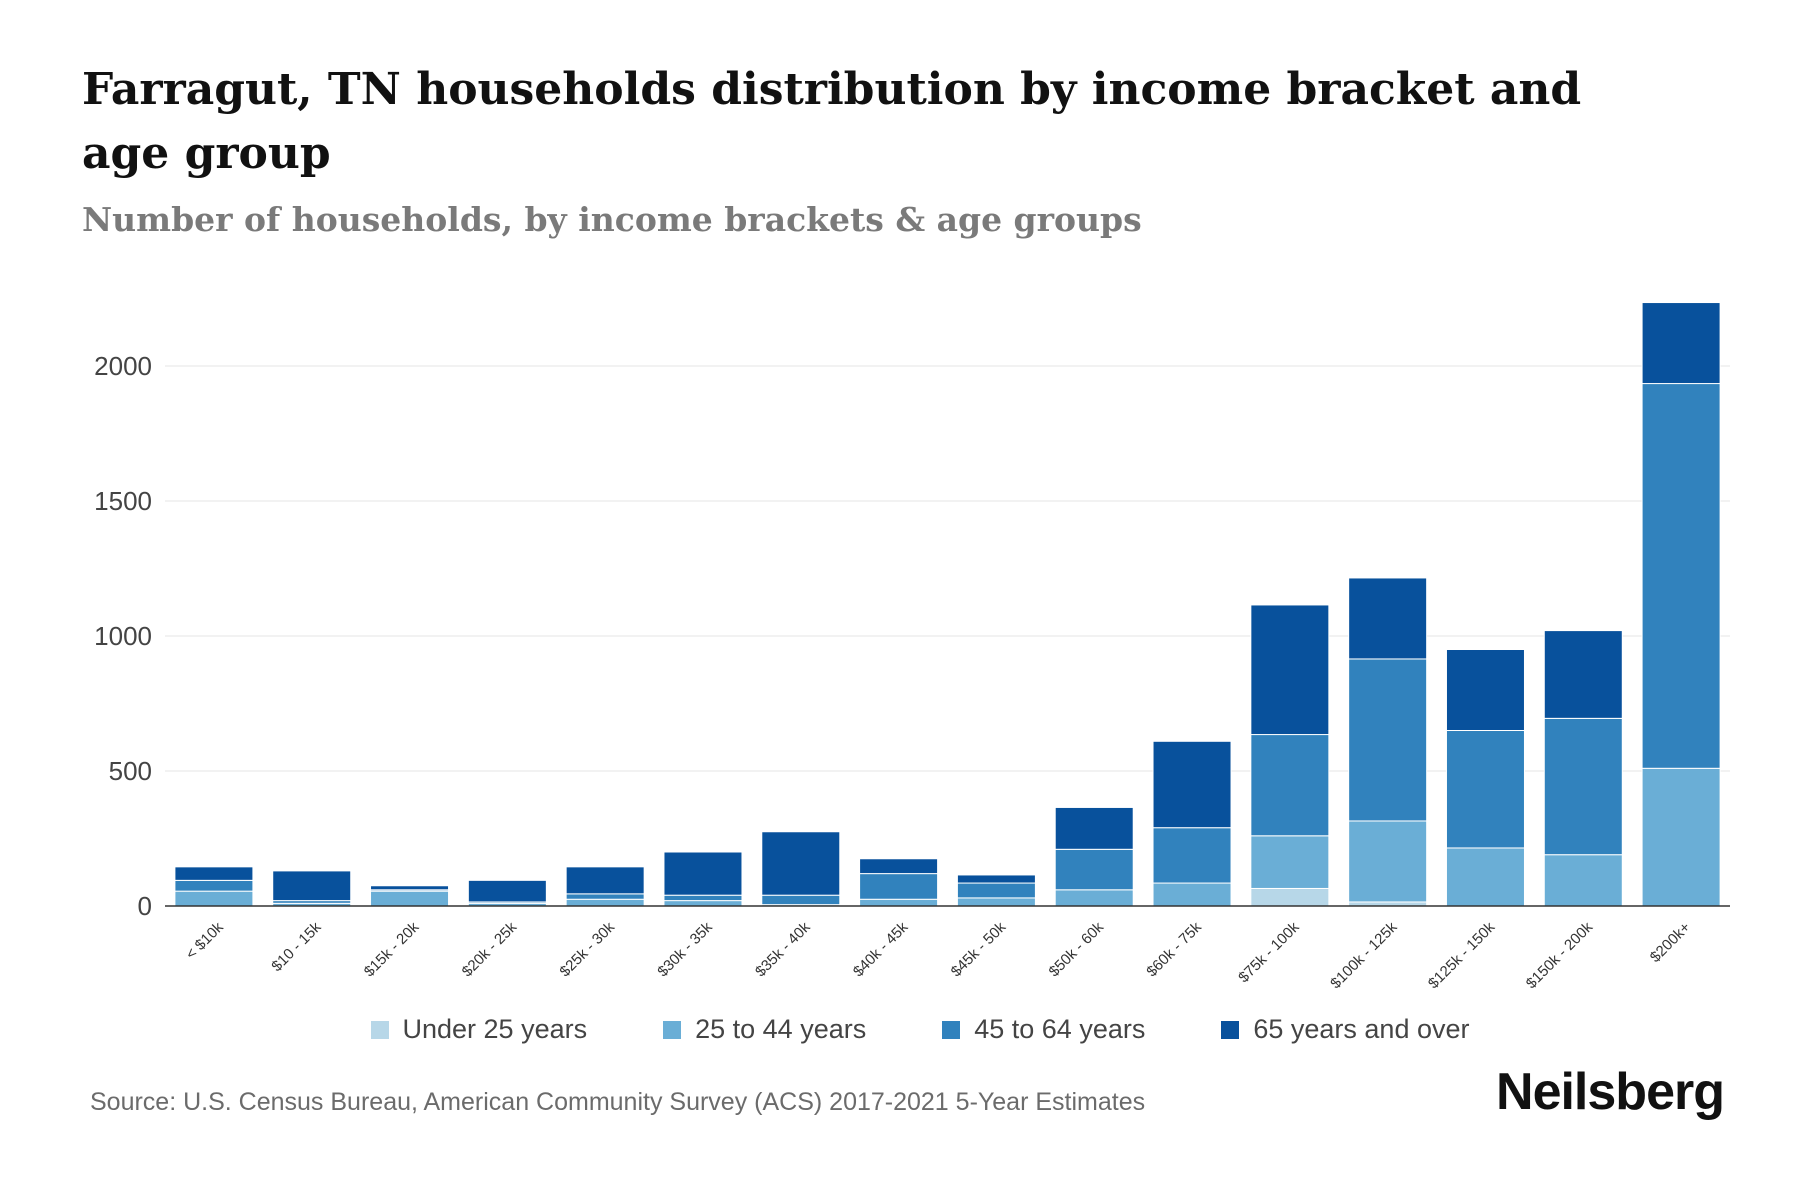 The image size is (1800, 1200). I want to click on legend-item: Under 25 years, so click(479, 1029).